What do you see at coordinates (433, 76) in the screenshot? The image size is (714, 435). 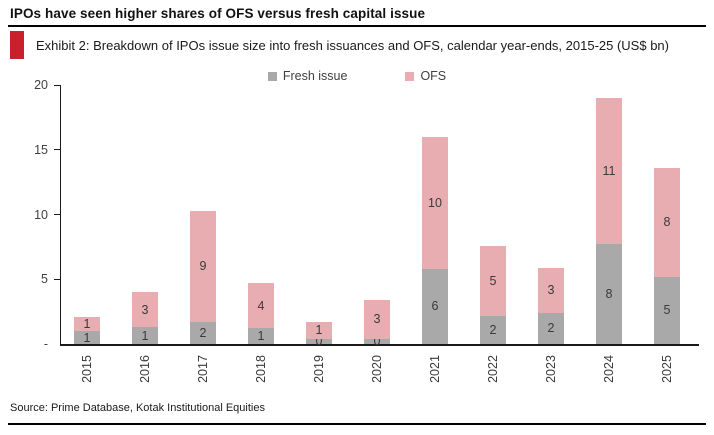 I see `legend-label-ofs: OFS` at bounding box center [433, 76].